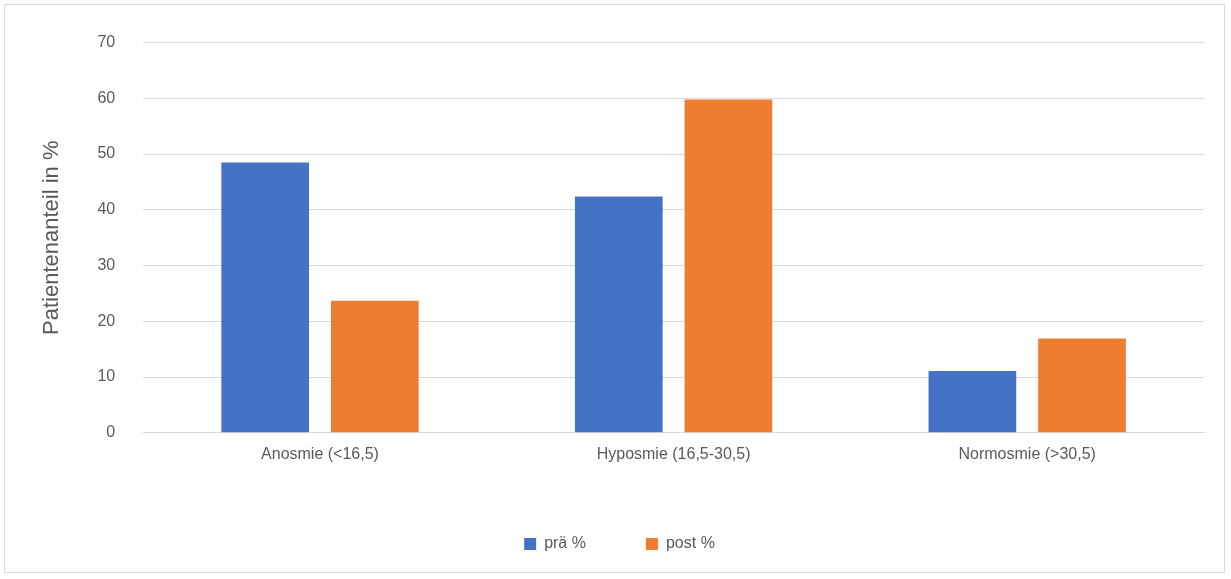 The width and height of the screenshot is (1231, 579). I want to click on y-tick-label: 60, so click(106, 97).